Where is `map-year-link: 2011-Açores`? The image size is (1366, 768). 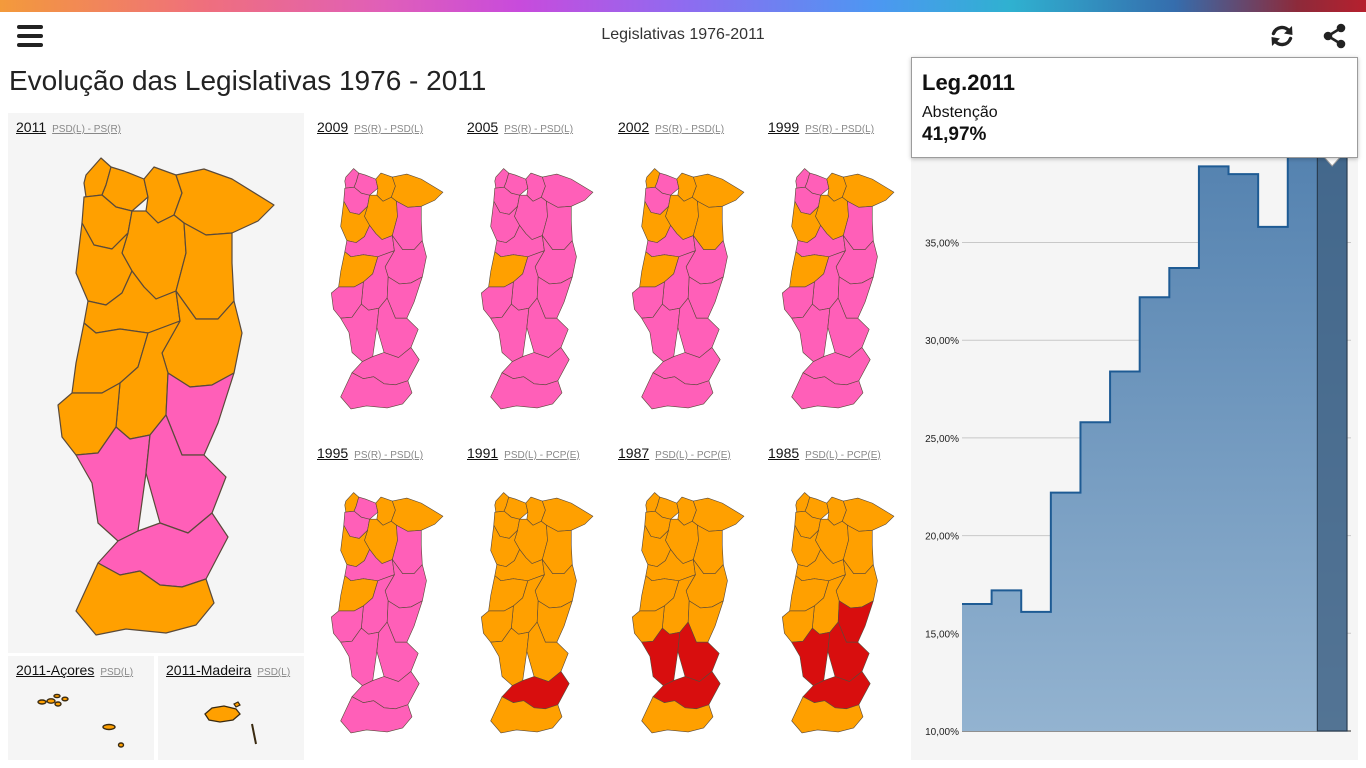
map-year-link: 2011-Açores is located at coordinates (55, 670).